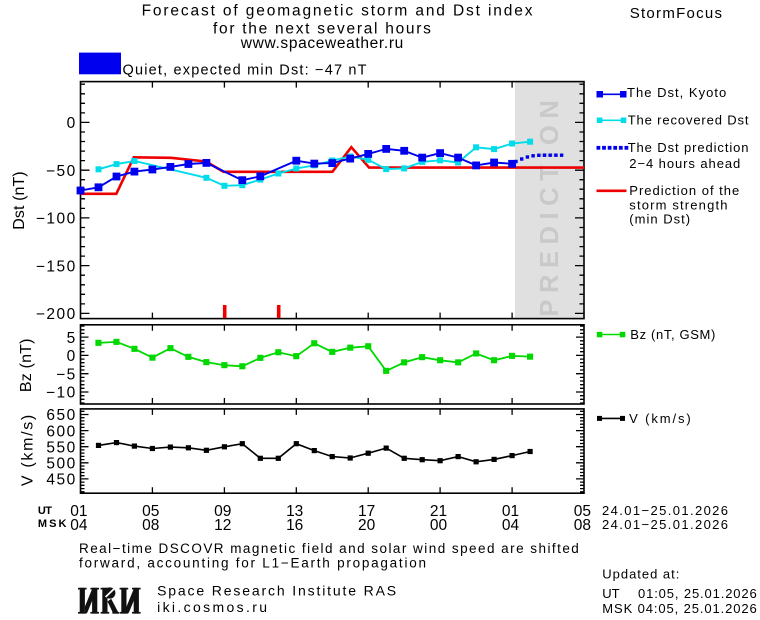 This screenshot has height=620, width=760. Describe the element at coordinates (689, 147) in the screenshot. I see `svg-text: The Dst prediction` at that location.